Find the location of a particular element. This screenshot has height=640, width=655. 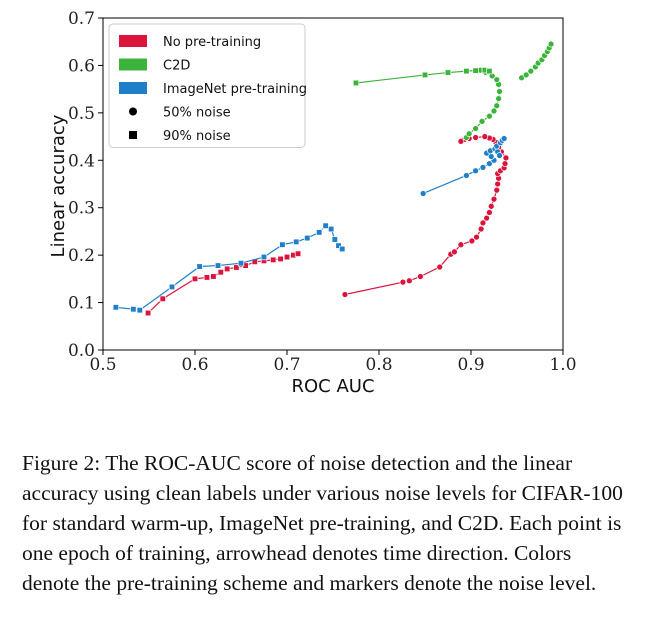

legend-marker-circle is located at coordinates (133, 111).